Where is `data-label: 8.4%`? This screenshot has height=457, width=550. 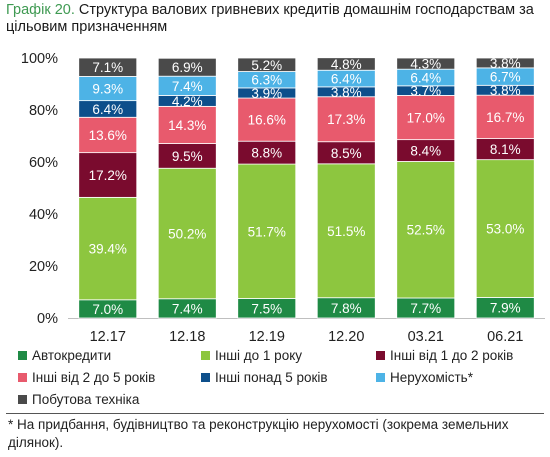 data-label: 8.4% is located at coordinates (425, 151).